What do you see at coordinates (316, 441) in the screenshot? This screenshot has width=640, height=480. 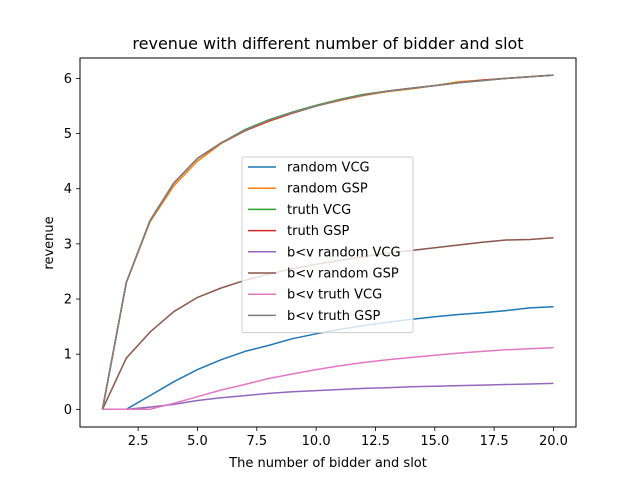 I see `x-tick-label: 10.0` at bounding box center [316, 441].